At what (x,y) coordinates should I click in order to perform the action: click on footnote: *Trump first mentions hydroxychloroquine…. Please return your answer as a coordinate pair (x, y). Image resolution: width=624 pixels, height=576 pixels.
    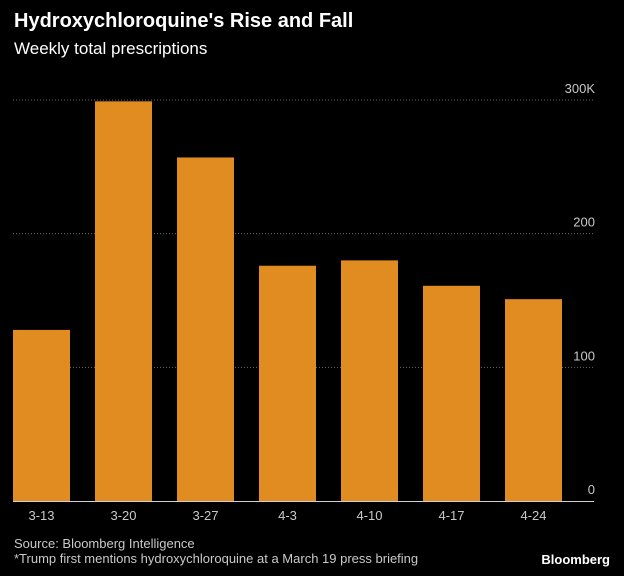
    Looking at the image, I should click on (216, 558).